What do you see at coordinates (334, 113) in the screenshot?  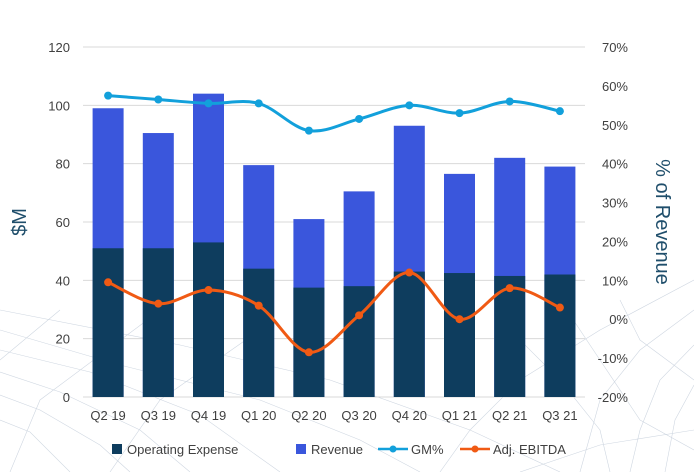 I see `line-gm` at bounding box center [334, 113].